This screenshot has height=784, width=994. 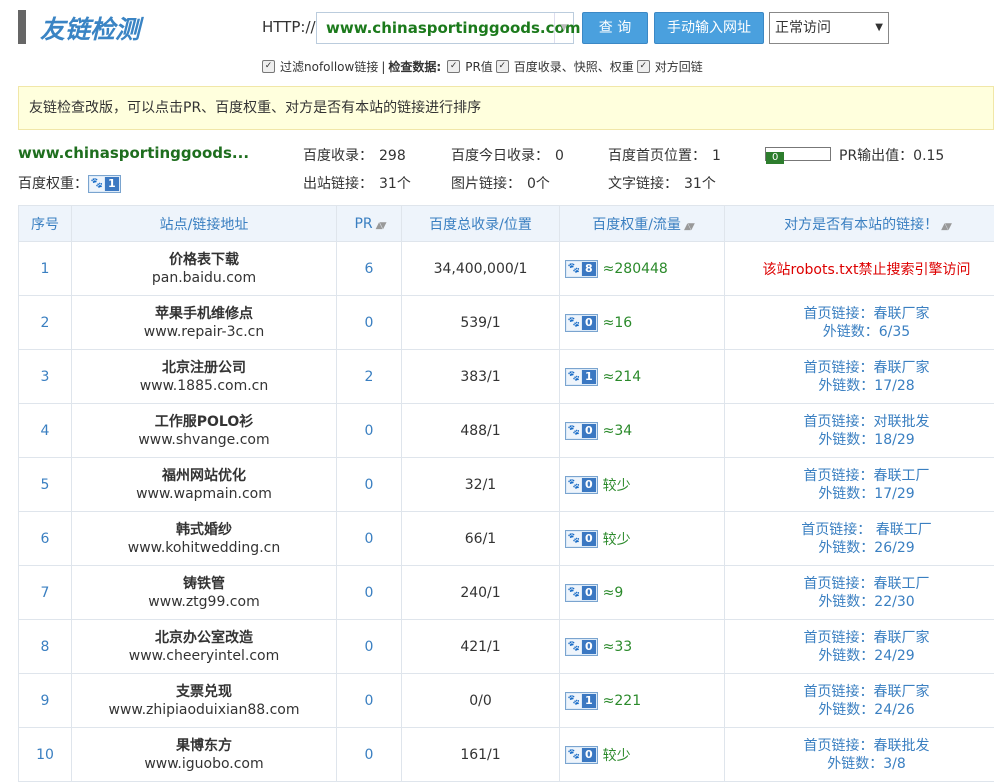 I want to click on weight-wrap: 🐾 0 ≈33, so click(x=642, y=646).